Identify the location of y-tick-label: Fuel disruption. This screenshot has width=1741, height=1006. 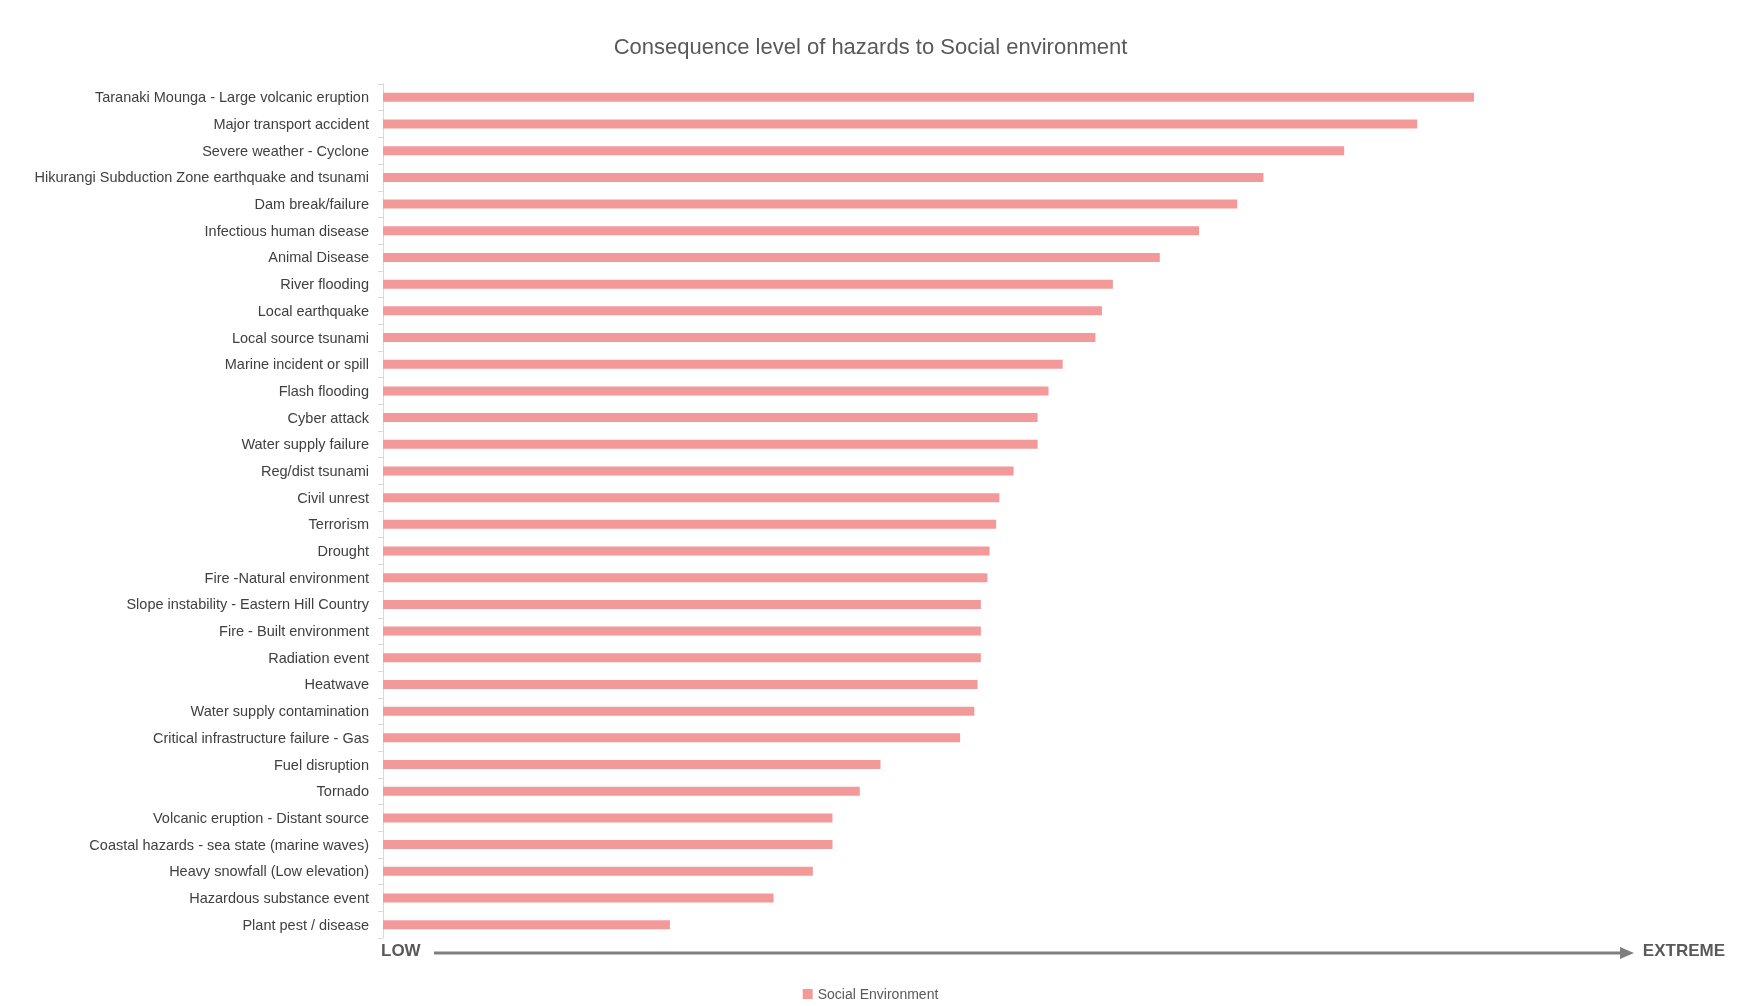
(321, 764).